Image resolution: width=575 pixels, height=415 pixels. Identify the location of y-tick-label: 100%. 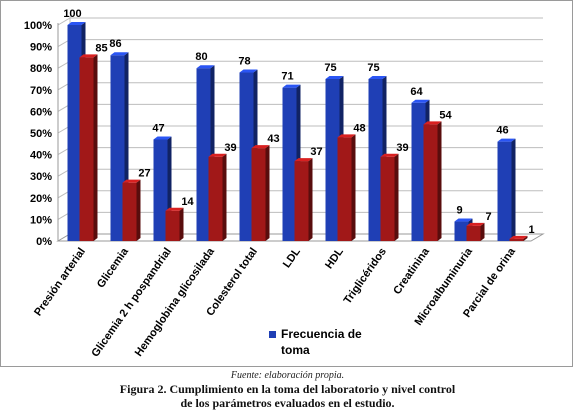
(38, 26).